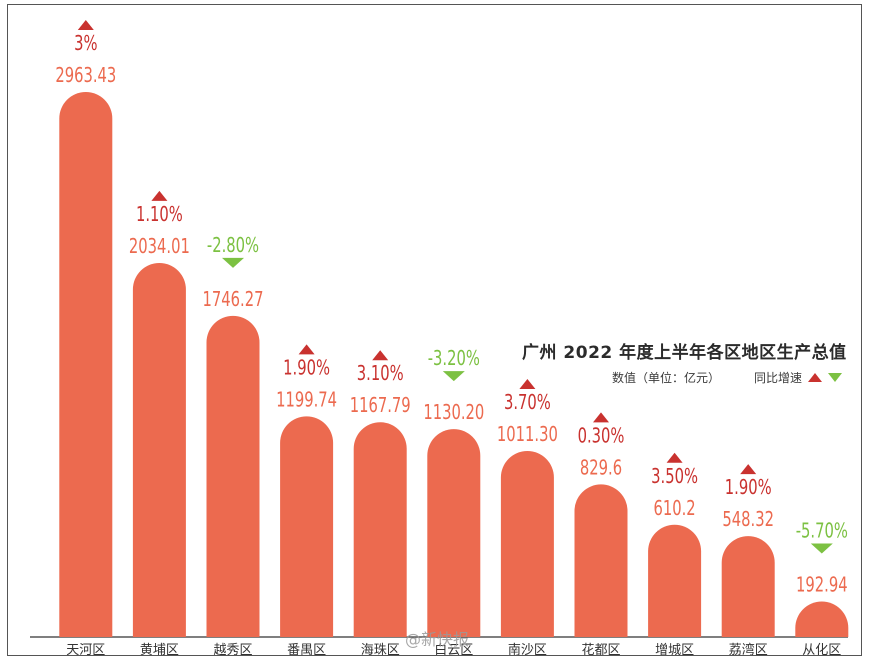  Describe the element at coordinates (822, 531) in the screenshot. I see `growth-label: -5.70%` at that location.